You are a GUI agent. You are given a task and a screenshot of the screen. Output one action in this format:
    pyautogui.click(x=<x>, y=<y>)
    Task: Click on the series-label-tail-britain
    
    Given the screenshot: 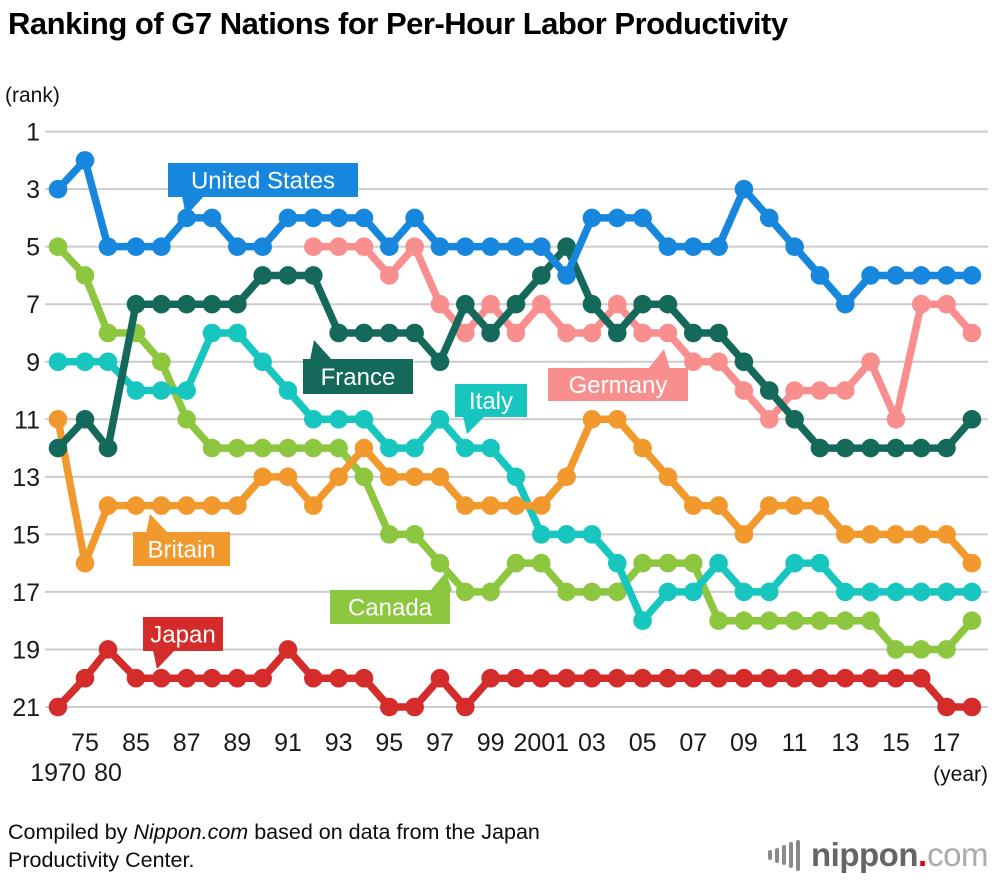 What is the action you would take?
    pyautogui.click(x=157, y=523)
    